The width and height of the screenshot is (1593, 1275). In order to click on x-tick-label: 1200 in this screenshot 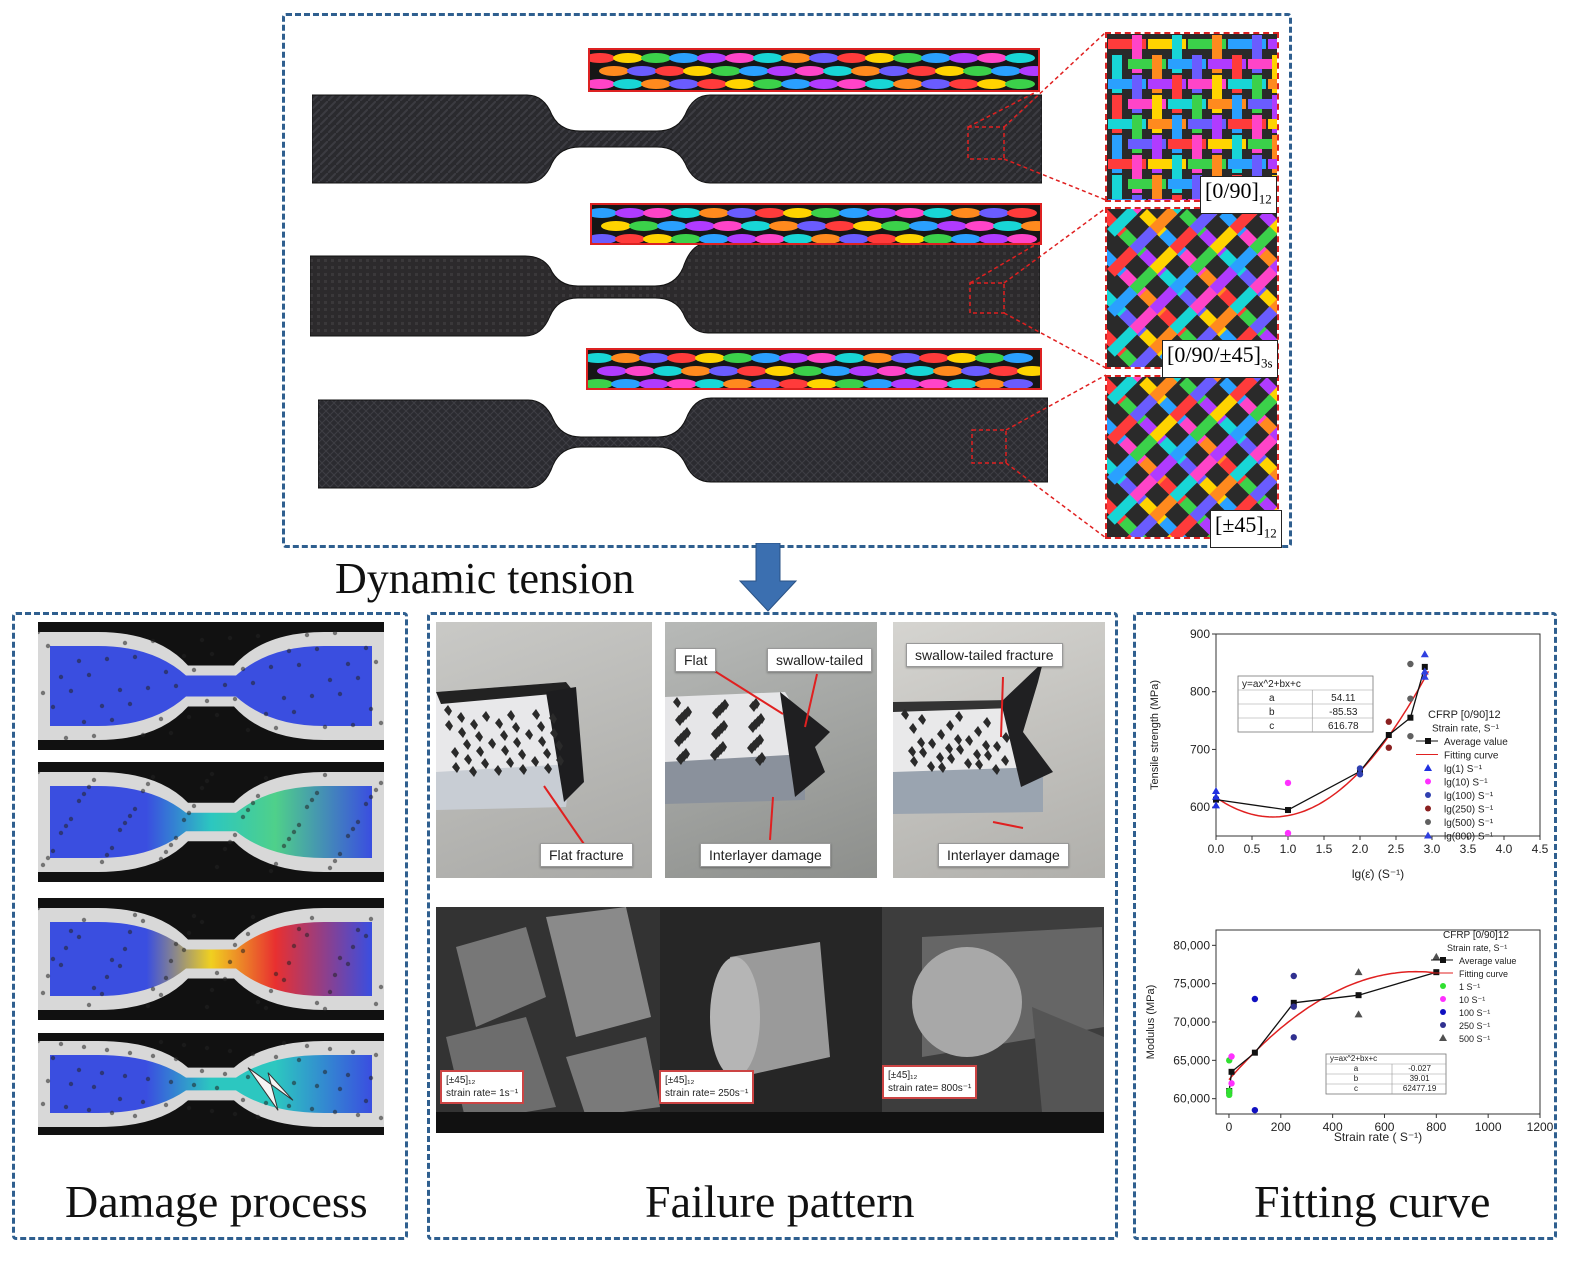, I will do `click(1540, 1127)`.